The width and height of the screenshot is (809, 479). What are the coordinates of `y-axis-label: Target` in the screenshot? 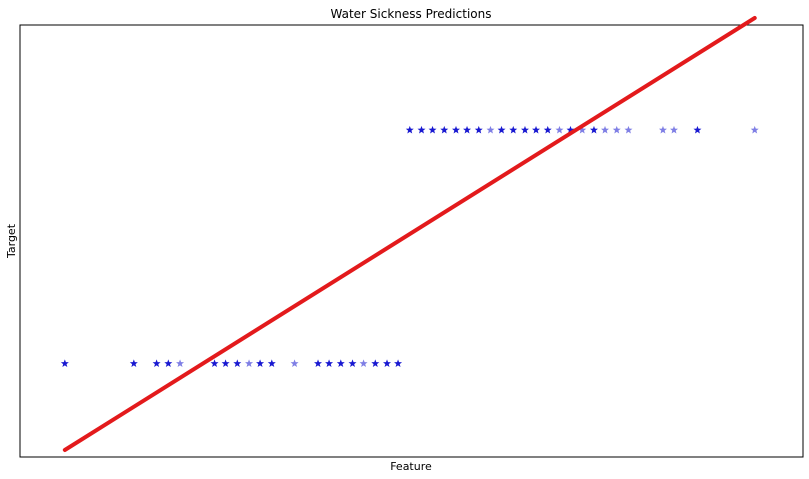 It's located at (11, 241).